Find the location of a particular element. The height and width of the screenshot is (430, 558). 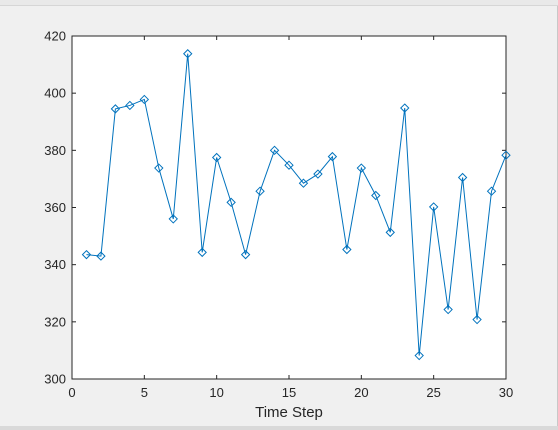

x-tick-label: 5 is located at coordinates (144, 392).